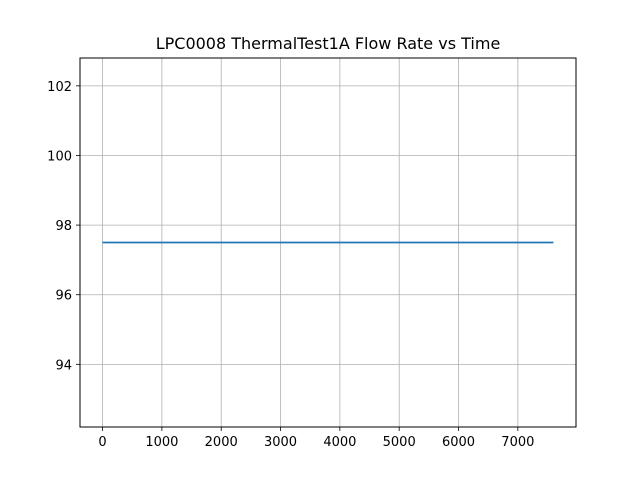 The height and width of the screenshot is (480, 640). I want to click on x-tick-label: 7000, so click(517, 442).